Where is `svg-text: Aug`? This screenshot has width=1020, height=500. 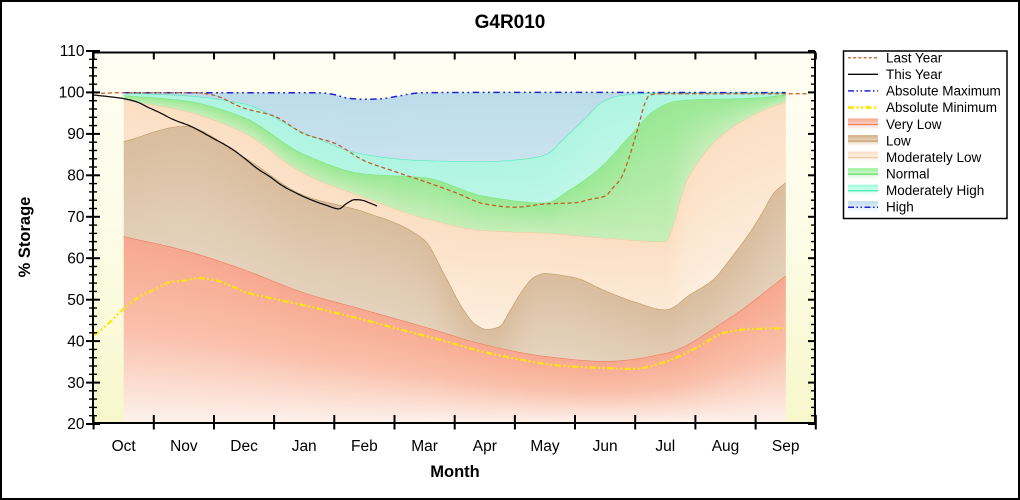
svg-text: Aug is located at coordinates (726, 446).